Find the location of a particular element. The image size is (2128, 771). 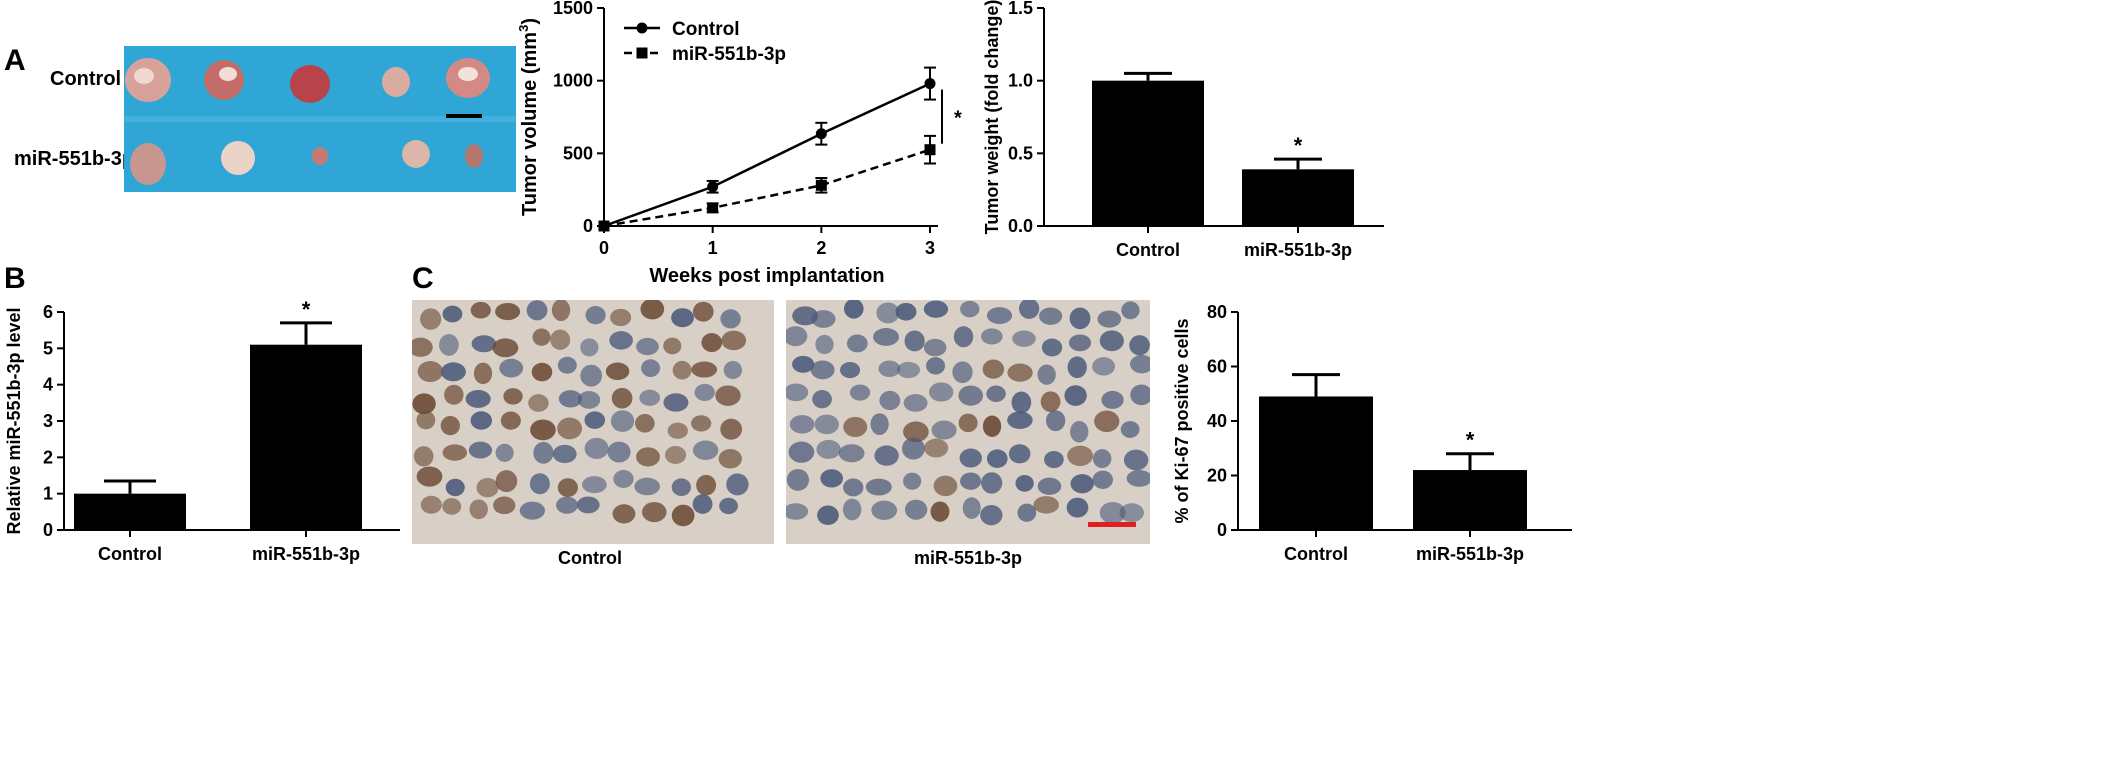

legend-label-0: Control is located at coordinates (706, 29).